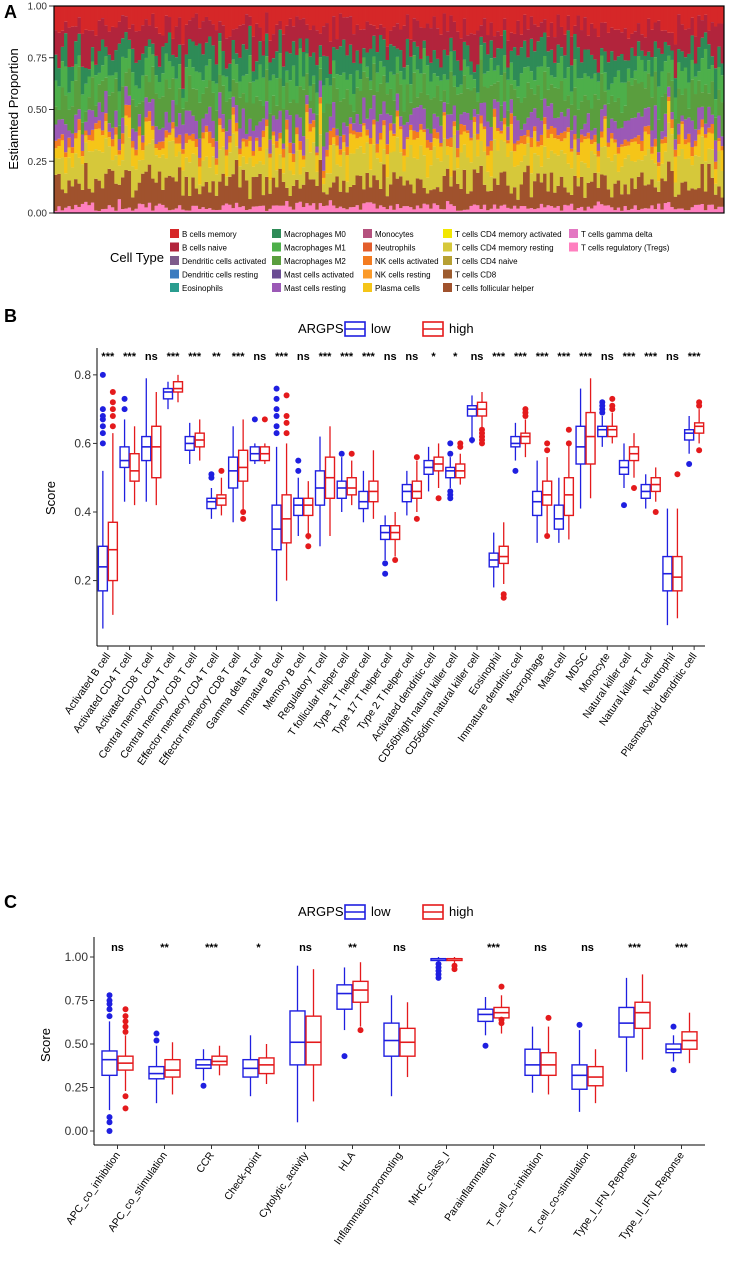 The image size is (733, 1271). Describe the element at coordinates (476, 275) in the screenshot. I see `panel-a-legend-label: T cells CD8` at that location.